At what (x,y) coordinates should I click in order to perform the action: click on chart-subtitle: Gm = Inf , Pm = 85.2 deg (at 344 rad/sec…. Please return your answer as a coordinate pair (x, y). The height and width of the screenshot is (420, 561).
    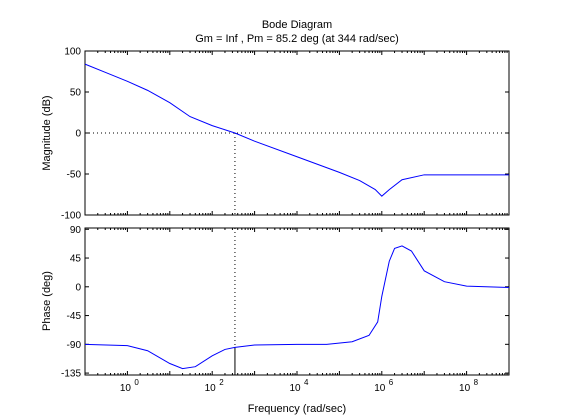
    Looking at the image, I should click on (297, 39).